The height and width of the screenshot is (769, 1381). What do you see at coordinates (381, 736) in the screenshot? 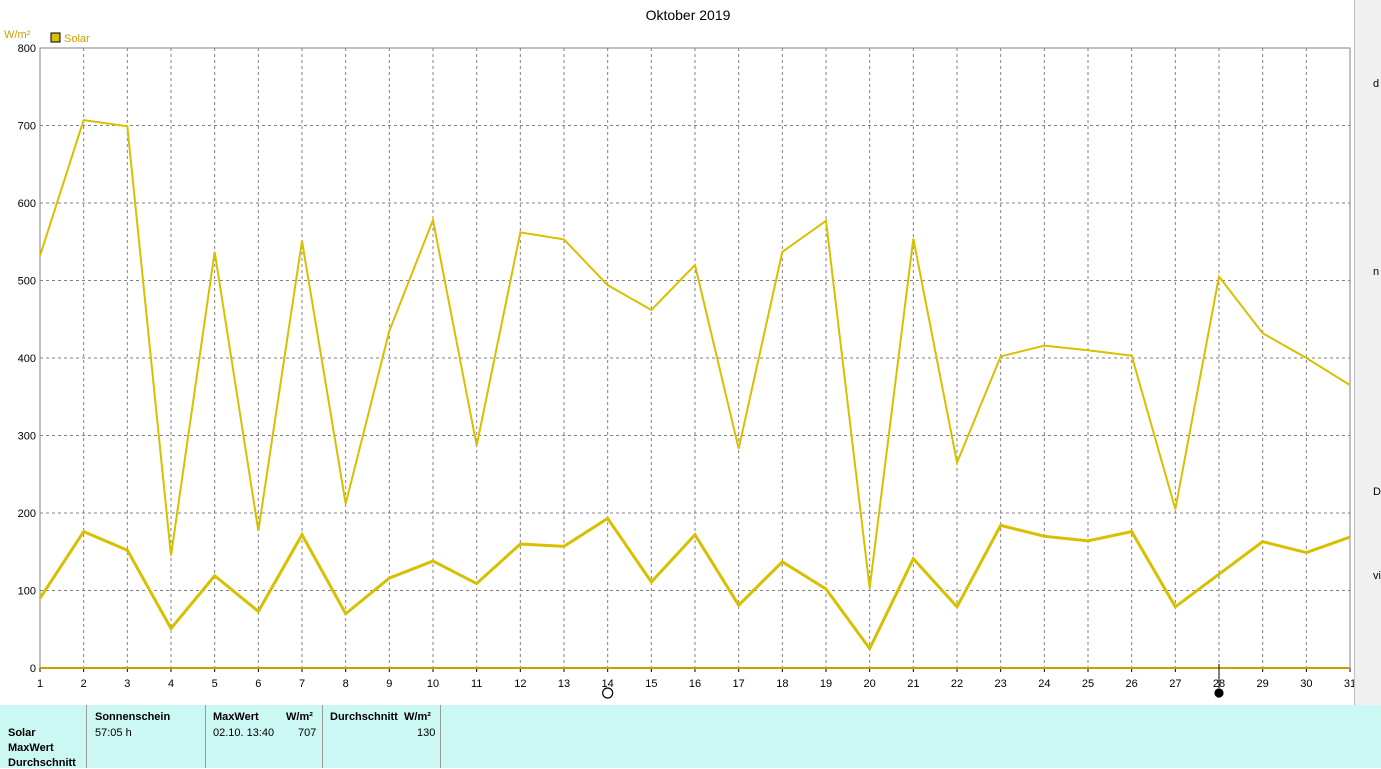
I see `stats-column-durchschnitt: Durchschnitt W/m² 130` at bounding box center [381, 736].